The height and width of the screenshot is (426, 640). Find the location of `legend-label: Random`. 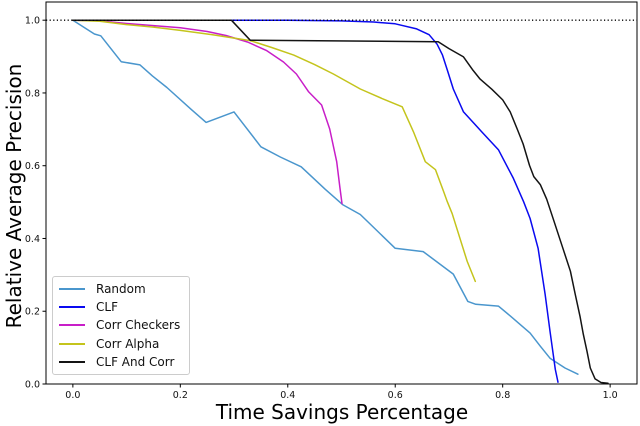

legend-label: Random is located at coordinates (121, 289).